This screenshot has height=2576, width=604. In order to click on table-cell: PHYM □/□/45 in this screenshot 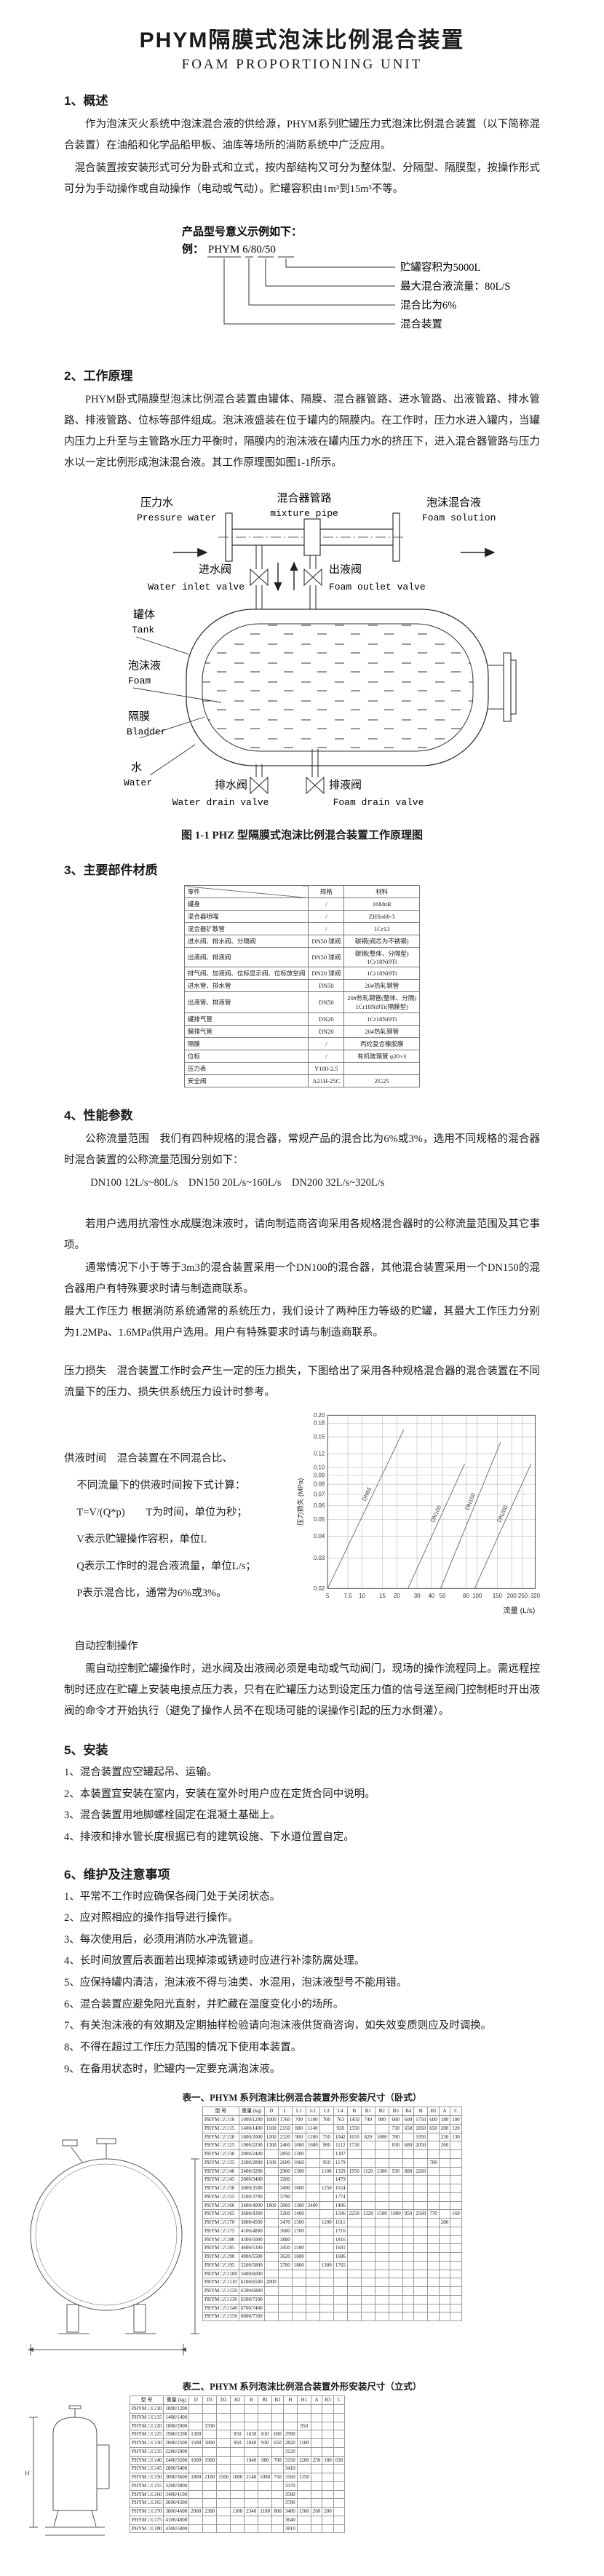, I will do `click(220, 2180)`.